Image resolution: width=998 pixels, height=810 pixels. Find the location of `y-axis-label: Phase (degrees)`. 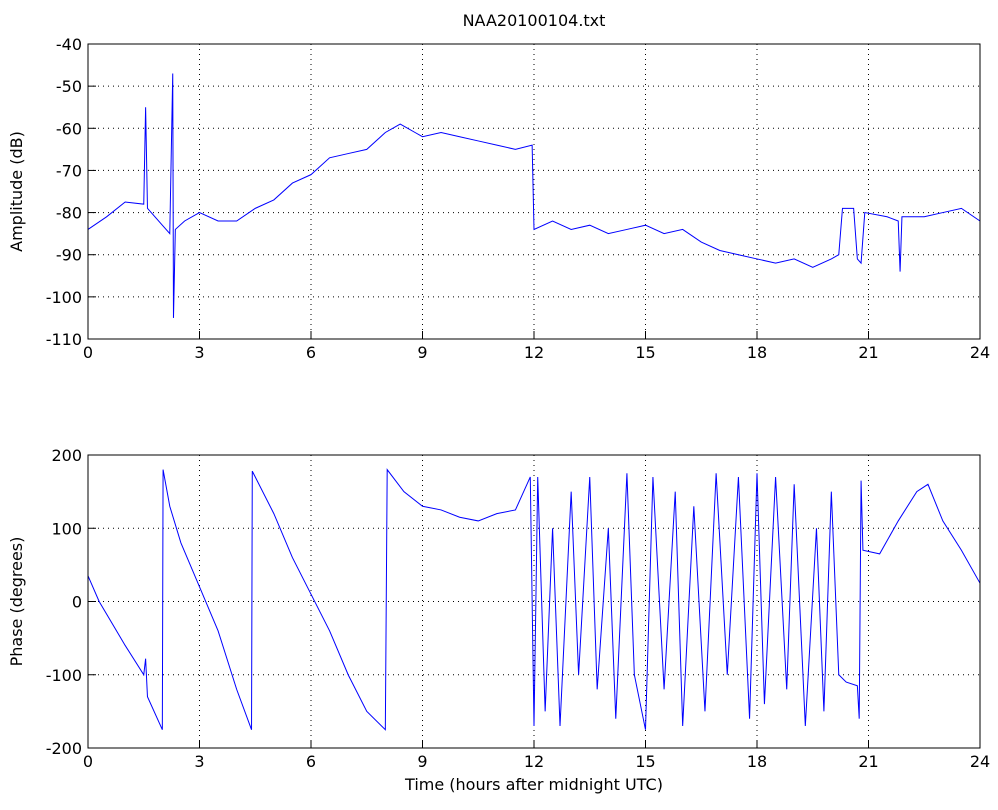

y-axis-label: Phase (degrees) is located at coordinates (16, 602).